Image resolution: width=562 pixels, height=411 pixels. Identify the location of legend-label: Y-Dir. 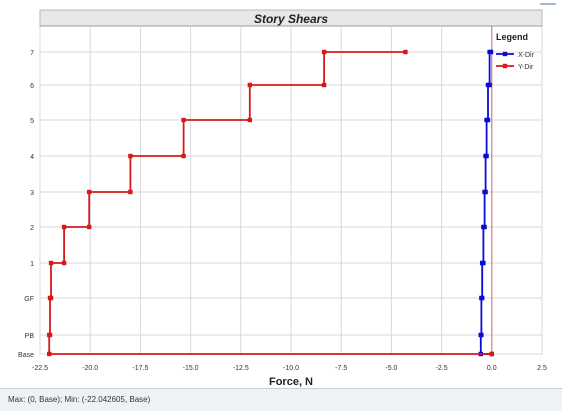
(526, 67).